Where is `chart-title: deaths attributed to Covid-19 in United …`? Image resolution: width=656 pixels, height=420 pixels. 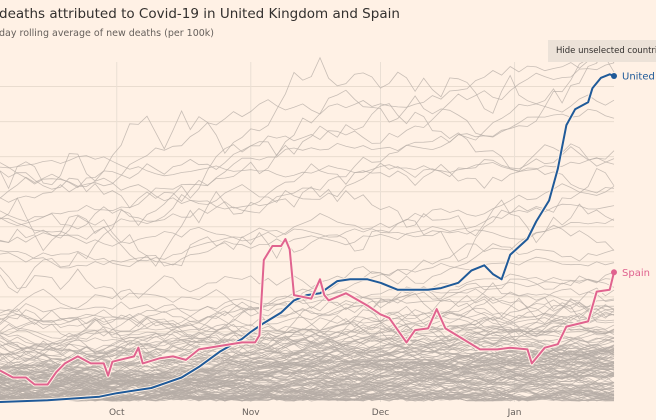 chart-title: deaths attributed to Covid-19 in United … is located at coordinates (200, 14).